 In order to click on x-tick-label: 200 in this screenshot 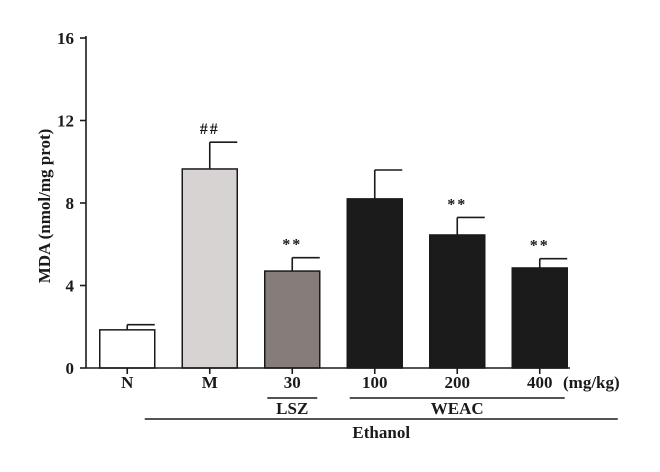, I will do `click(458, 382)`.